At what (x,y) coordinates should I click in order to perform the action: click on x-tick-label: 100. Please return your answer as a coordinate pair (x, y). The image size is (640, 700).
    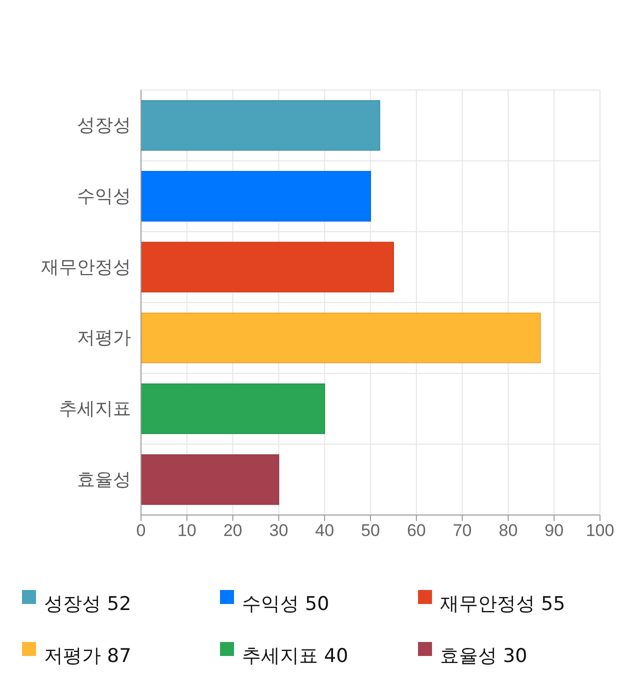
    Looking at the image, I should click on (600, 530).